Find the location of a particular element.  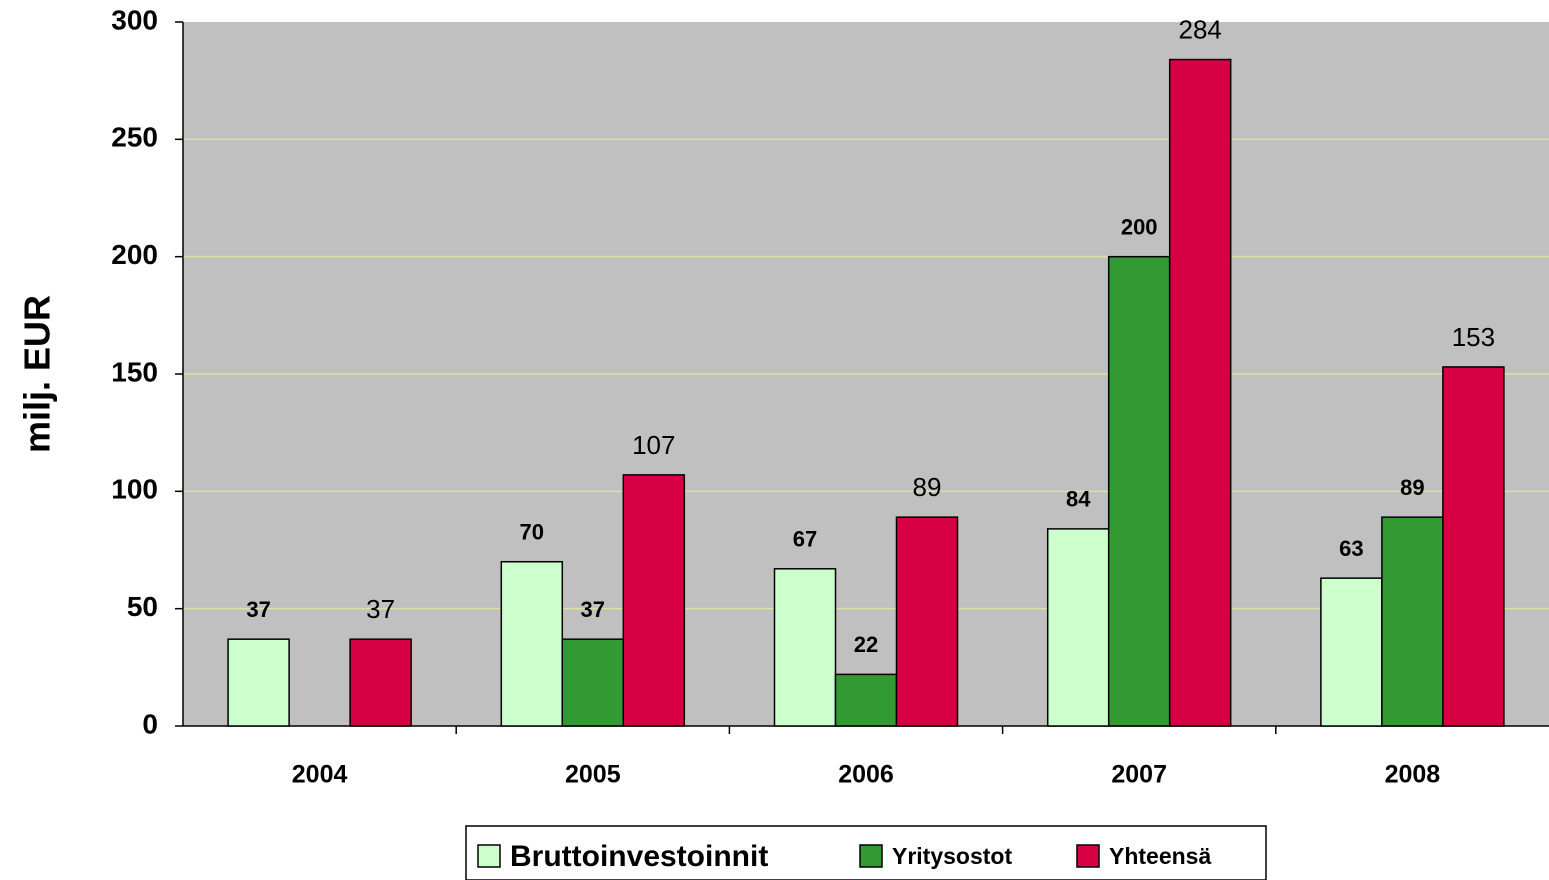

y-tick-label: 200 is located at coordinates (134, 254).